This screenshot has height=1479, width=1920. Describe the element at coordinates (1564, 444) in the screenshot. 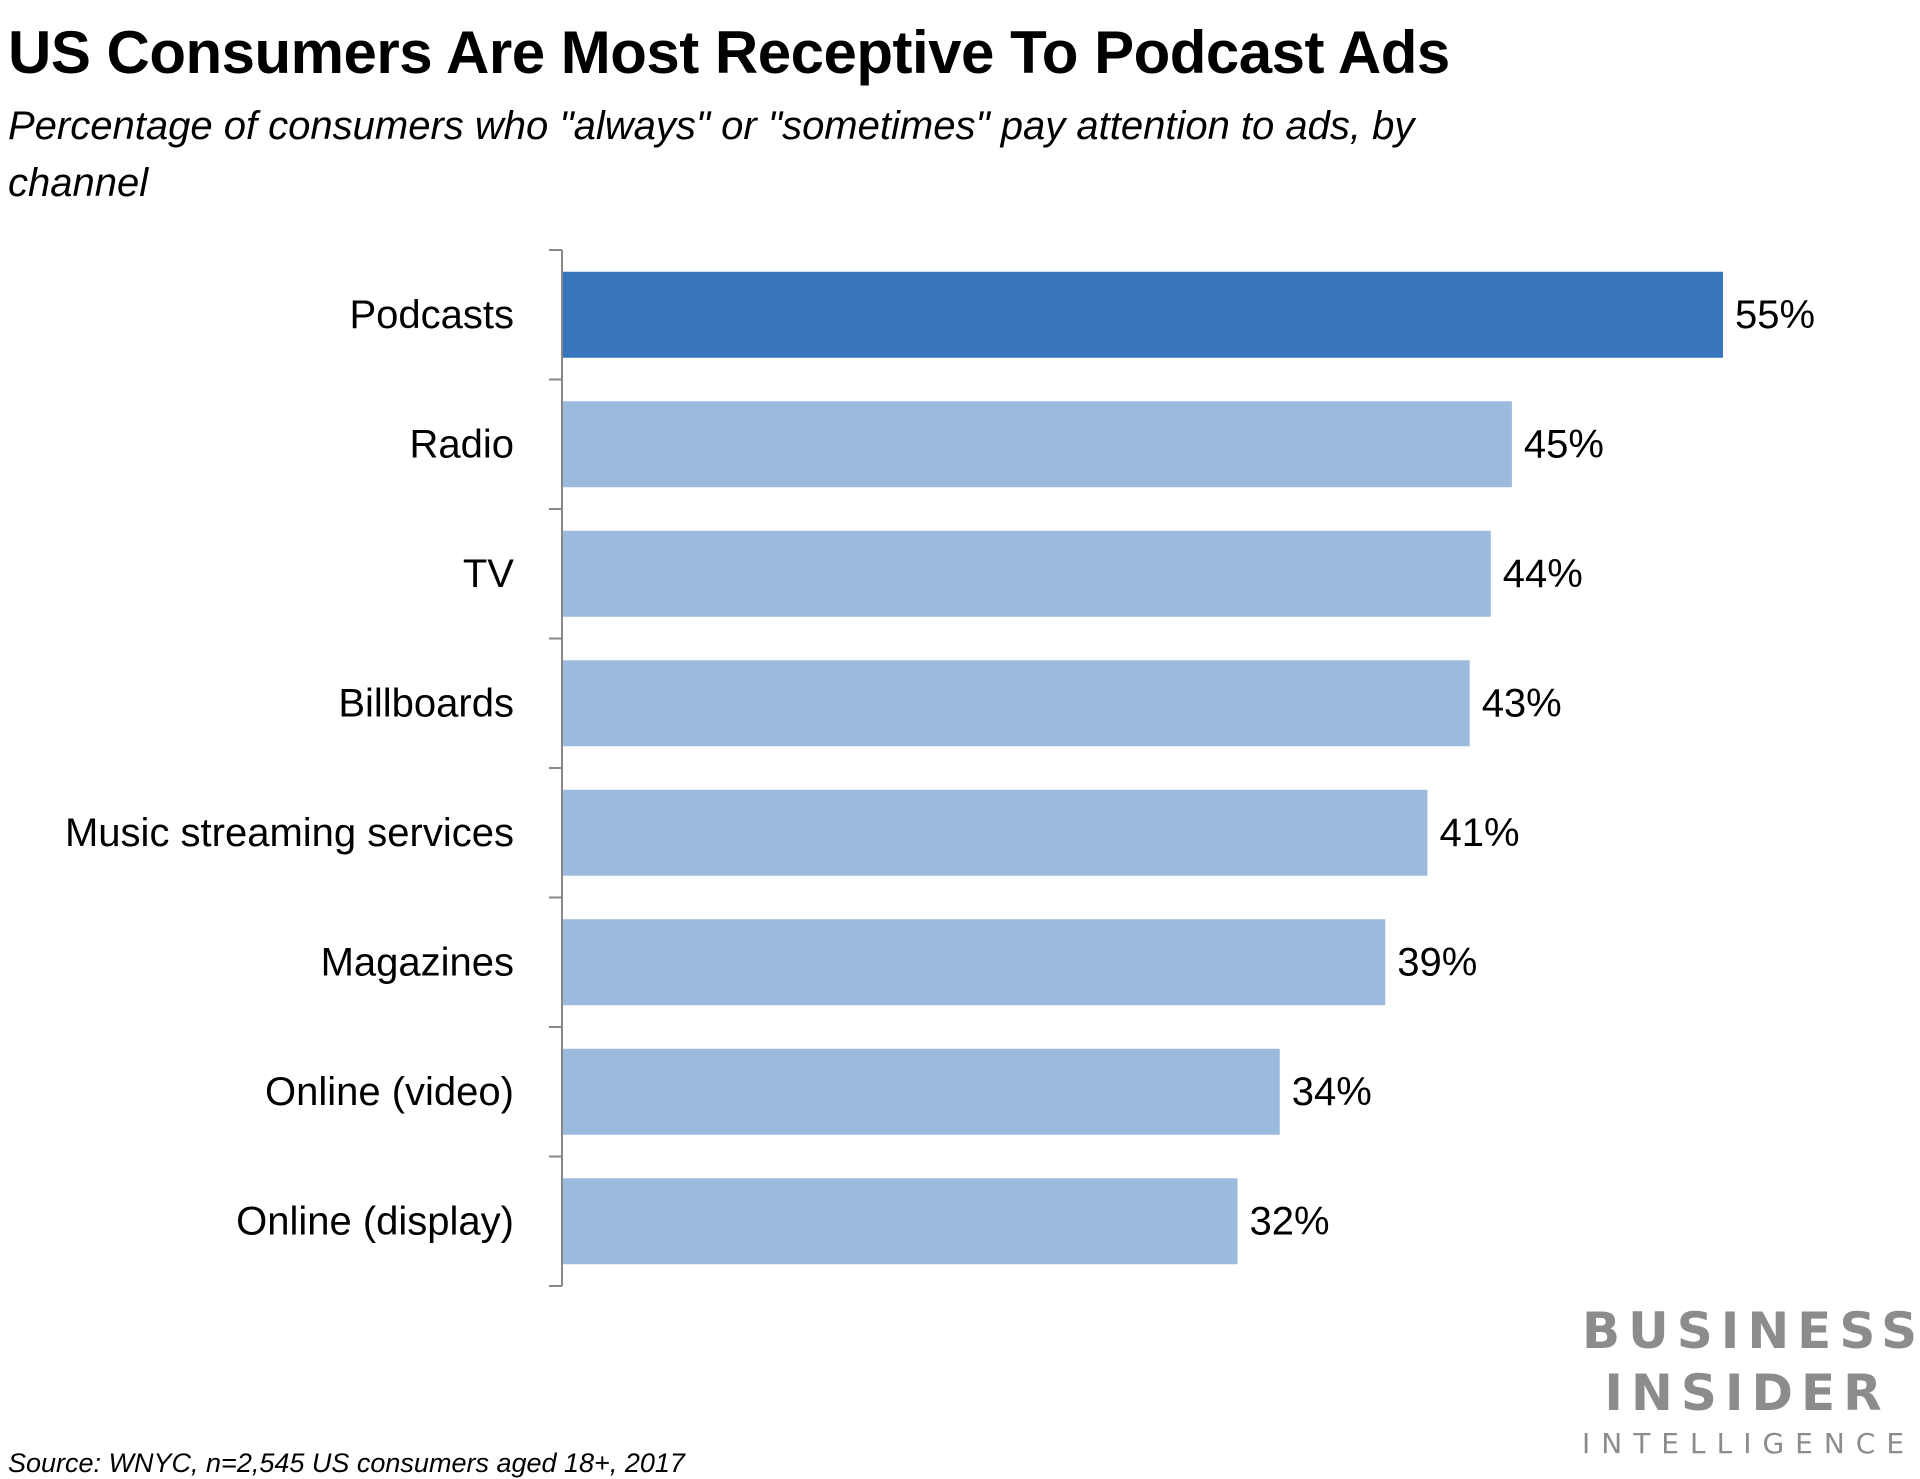

I see `value-label: 45%` at that location.